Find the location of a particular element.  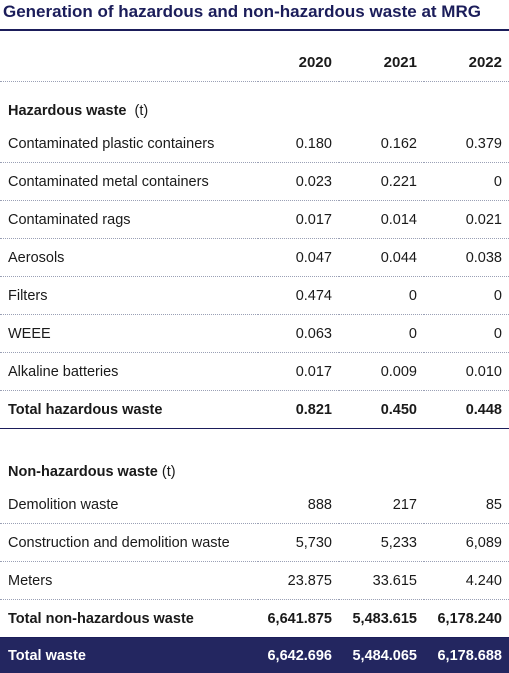

cell-value: 0.010 is located at coordinates (466, 372).